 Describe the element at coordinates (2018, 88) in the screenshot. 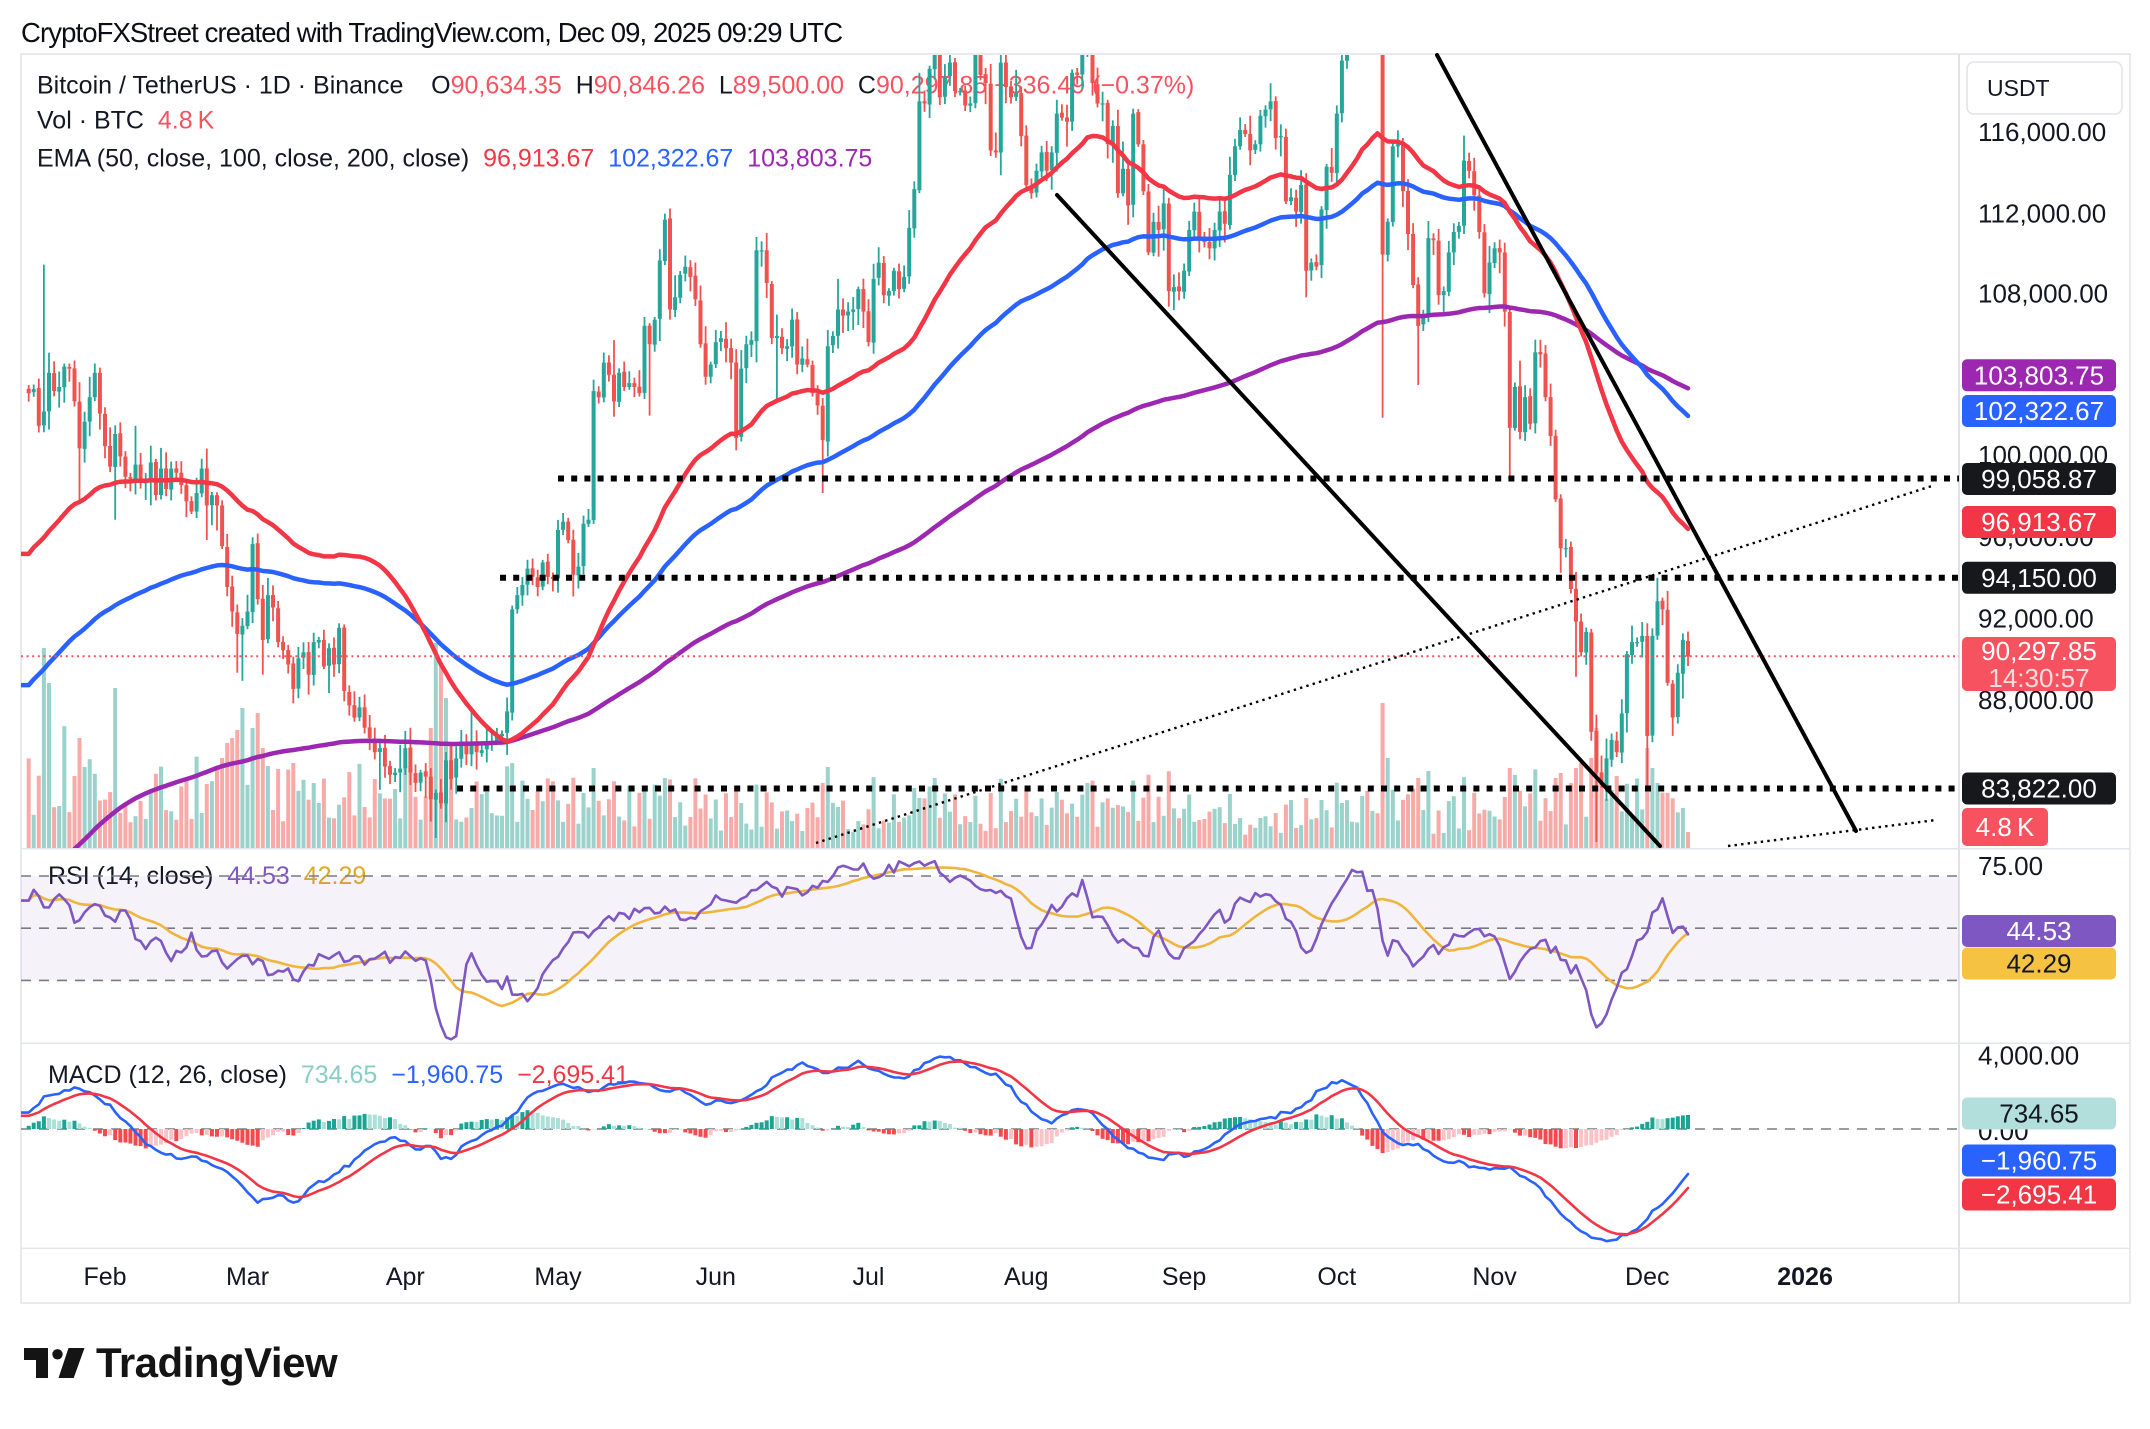

I see `svg-text: USDT` at that location.